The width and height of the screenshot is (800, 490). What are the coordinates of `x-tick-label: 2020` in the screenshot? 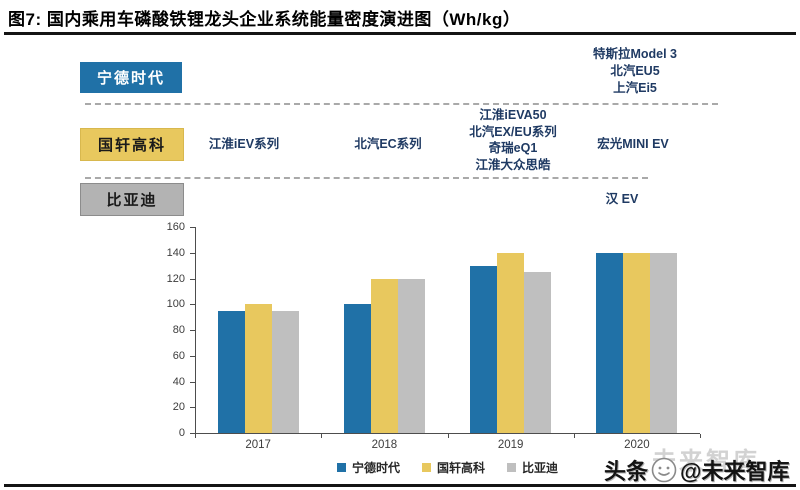 It's located at (637, 445).